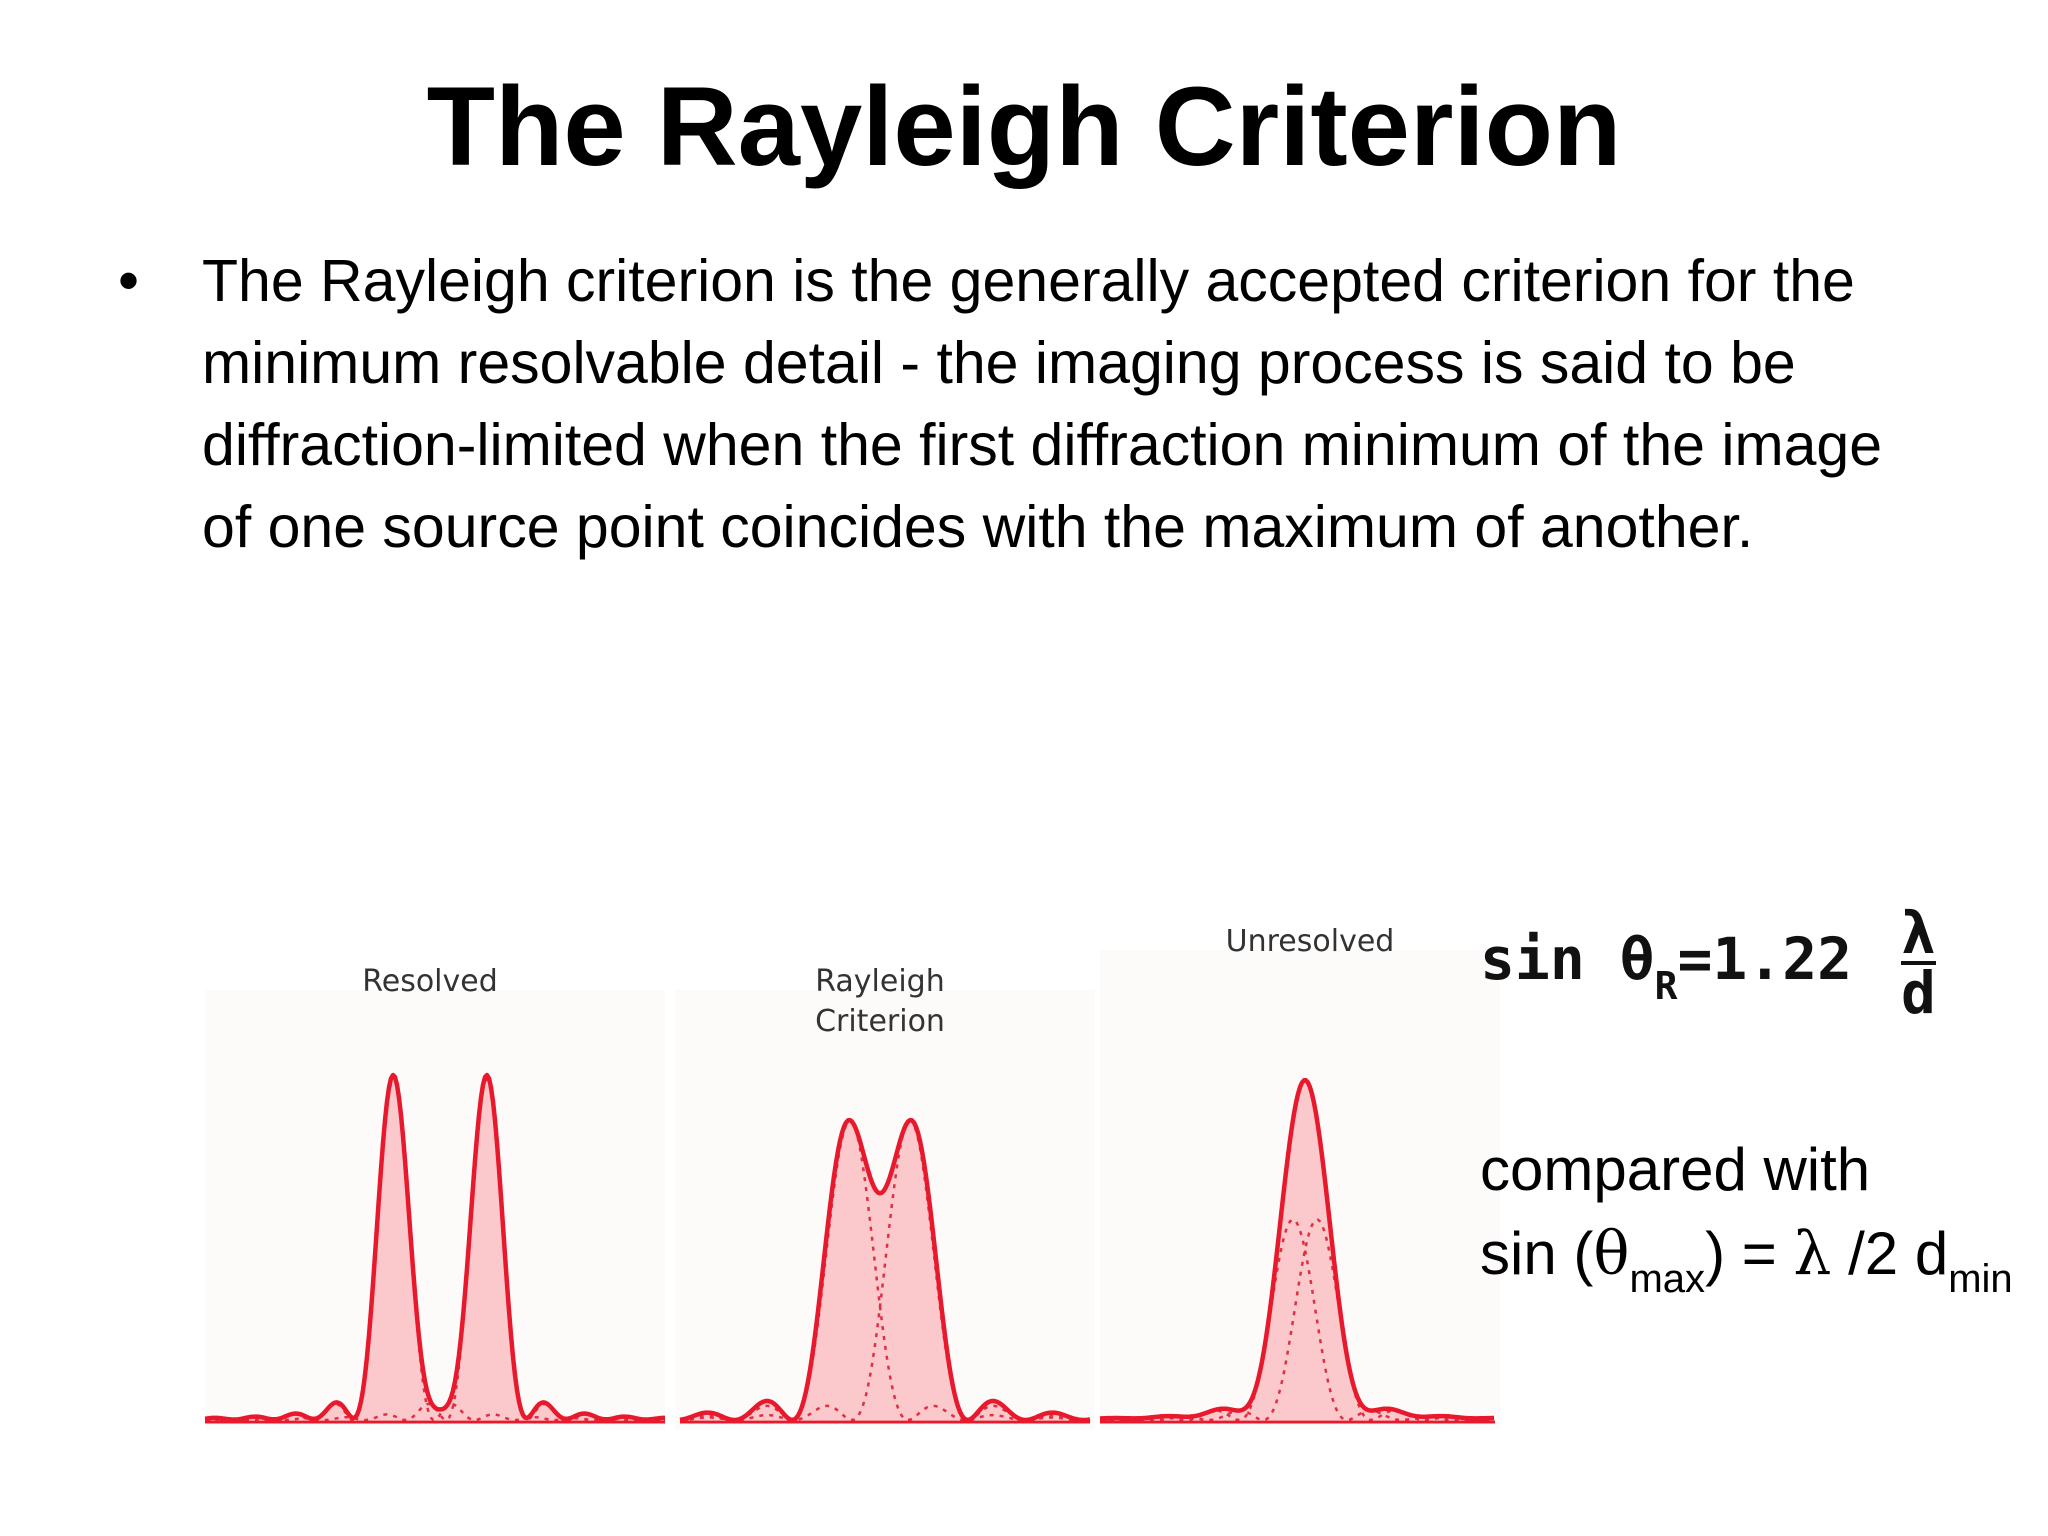 This screenshot has height=1536, width=2048. I want to click on comparison-suffix: /2 d, so click(1890, 1253).